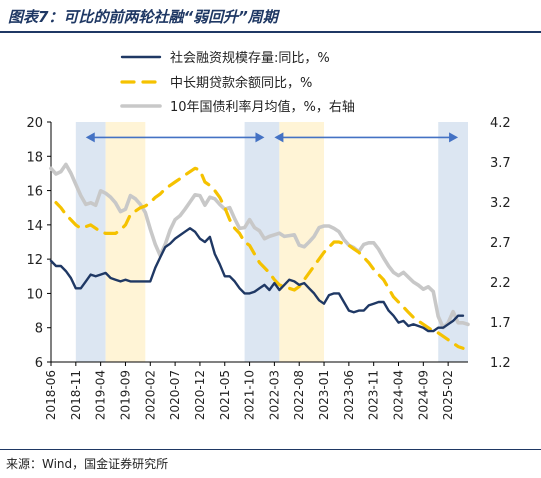 The height and width of the screenshot is (478, 541). I want to click on right-tick-label-0: 1.2, so click(500, 363).